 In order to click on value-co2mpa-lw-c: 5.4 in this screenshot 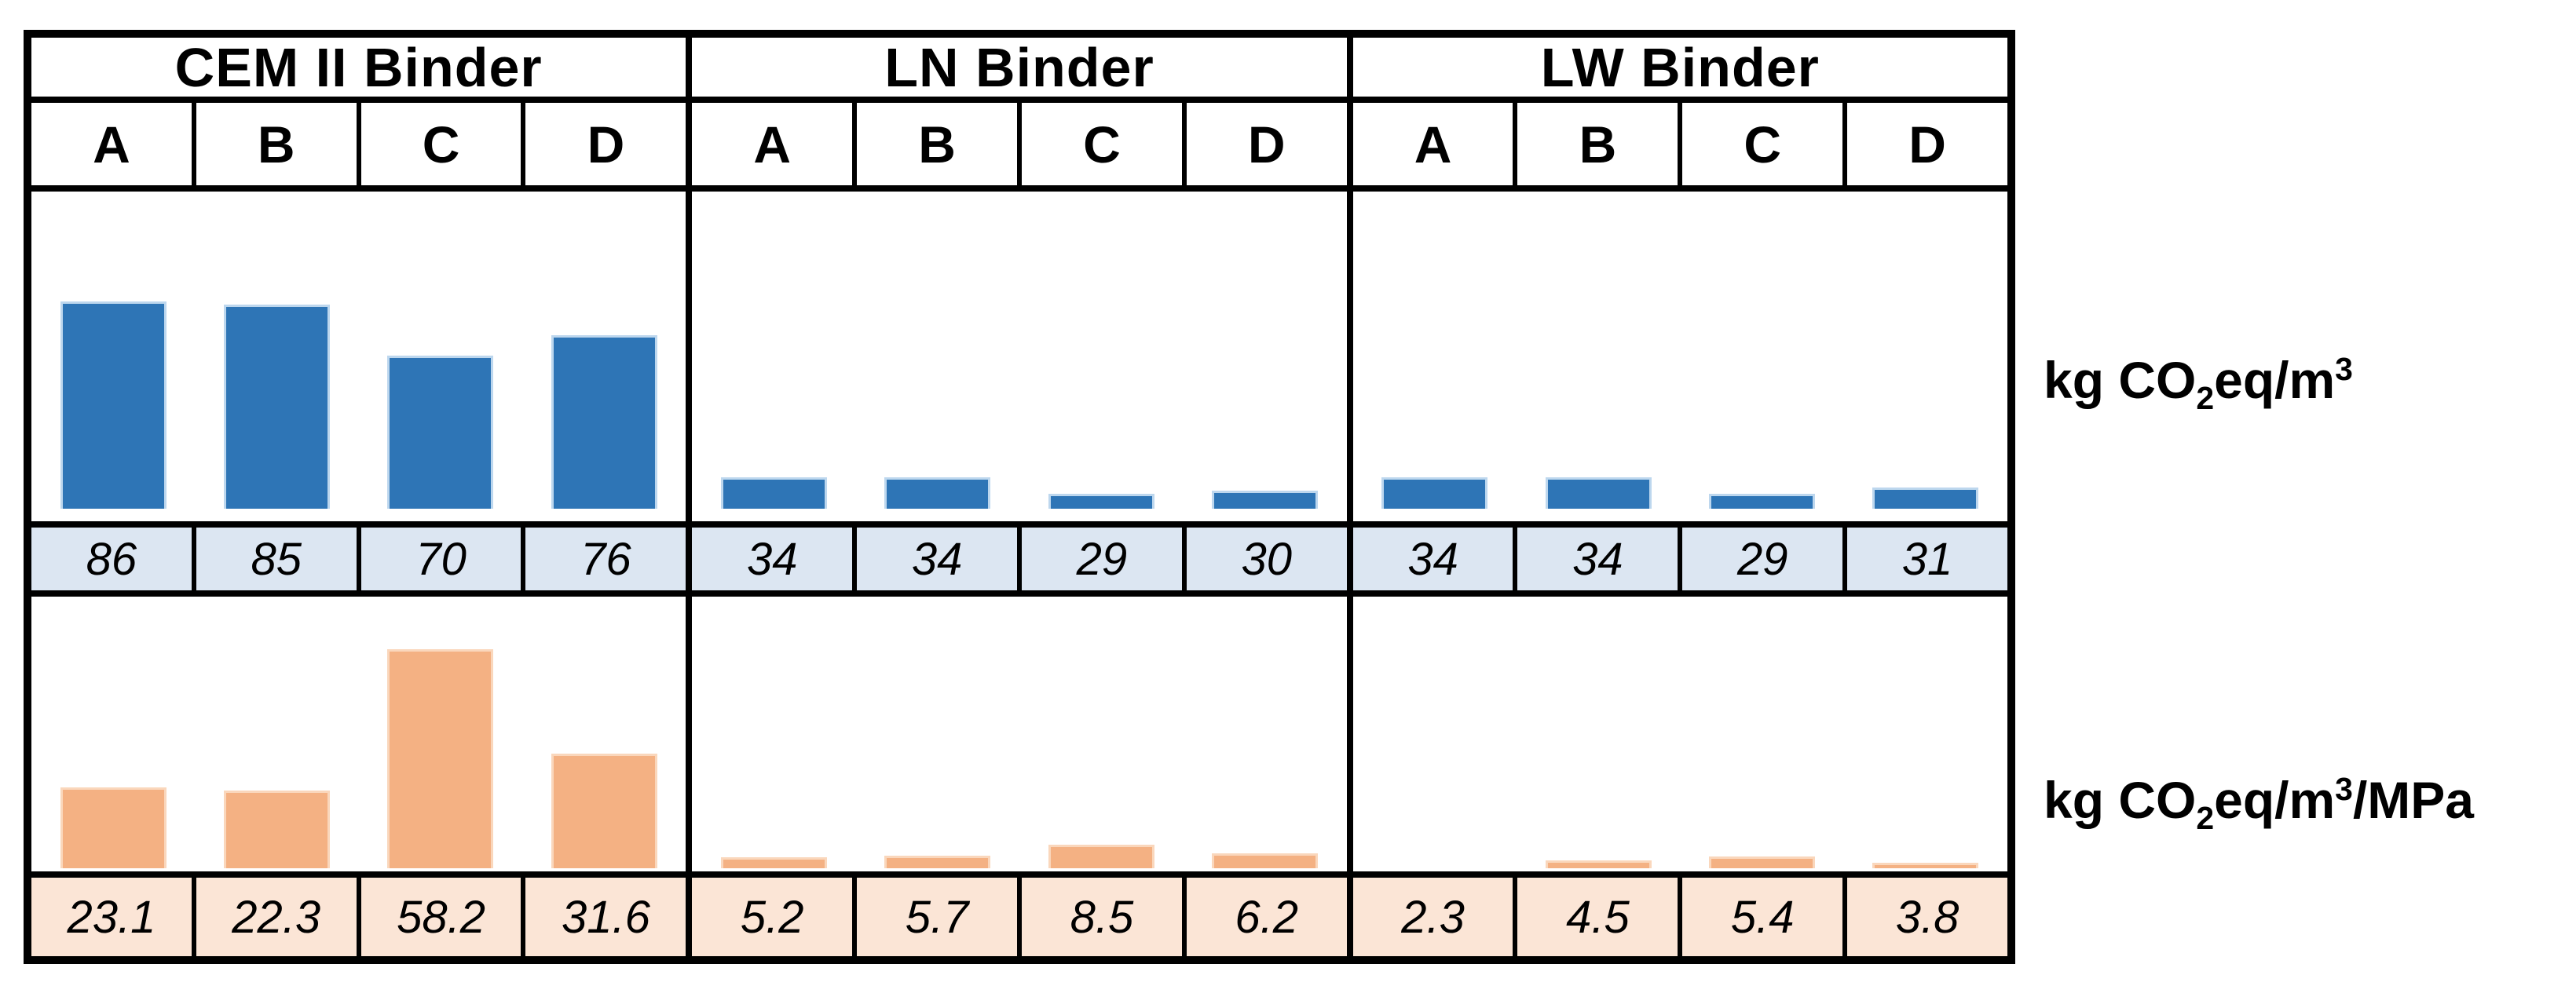, I will do `click(1765, 917)`.